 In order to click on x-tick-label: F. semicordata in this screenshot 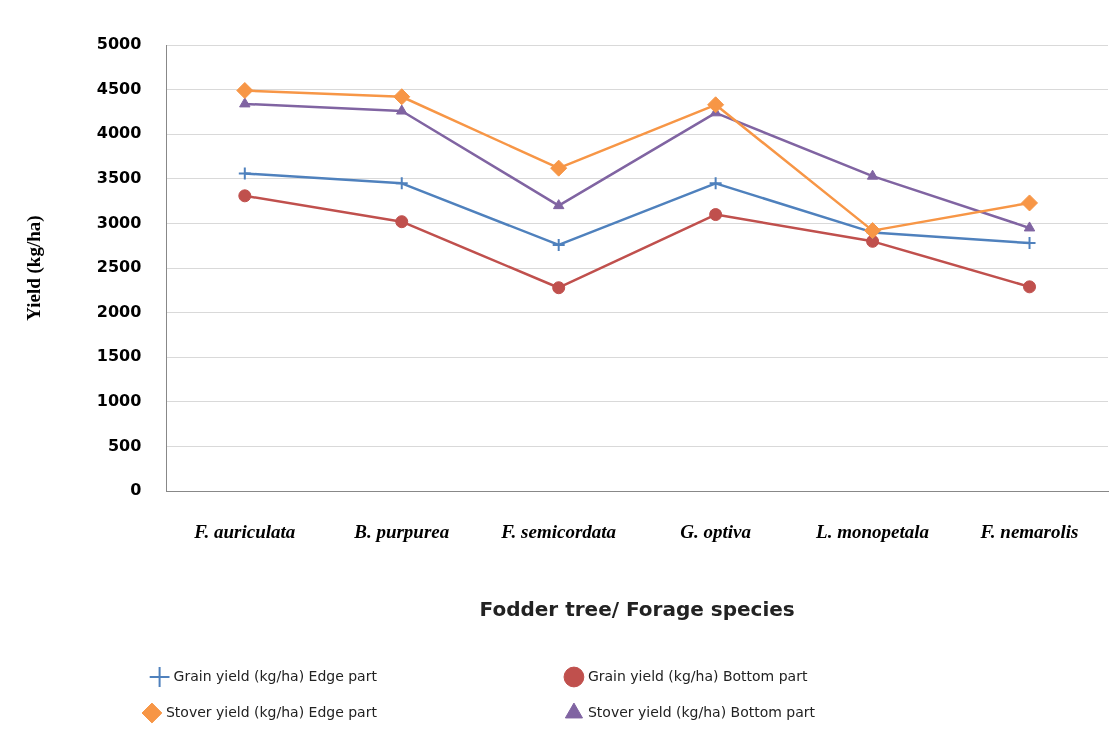, I will do `click(558, 531)`.